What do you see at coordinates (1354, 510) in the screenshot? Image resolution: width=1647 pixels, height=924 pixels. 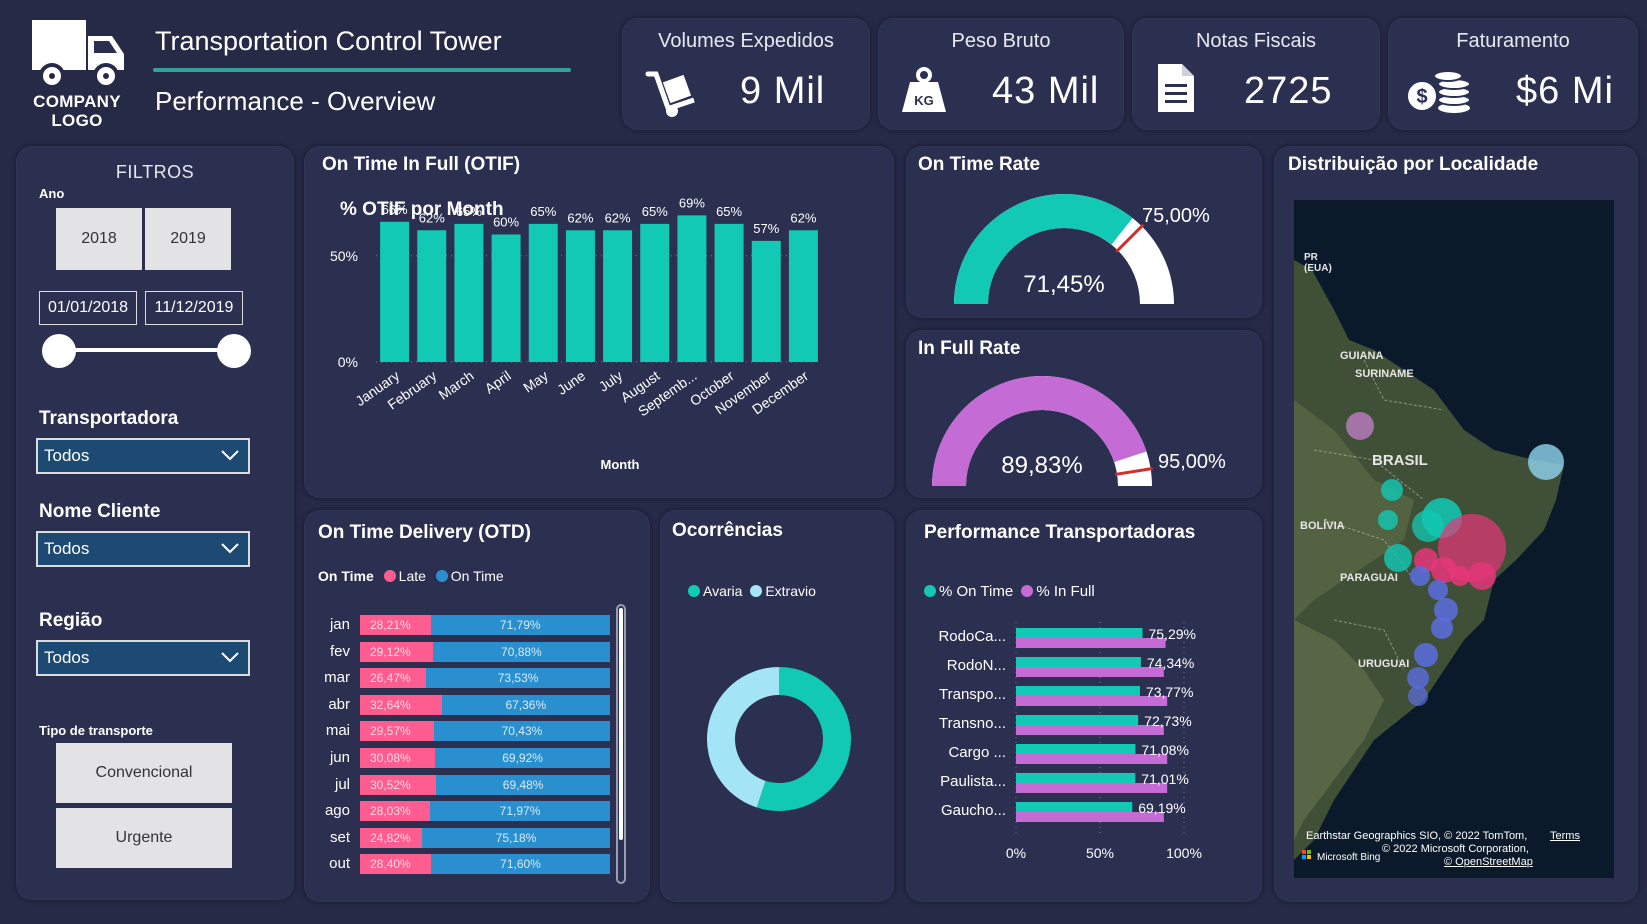 I see `land-highlands` at bounding box center [1354, 510].